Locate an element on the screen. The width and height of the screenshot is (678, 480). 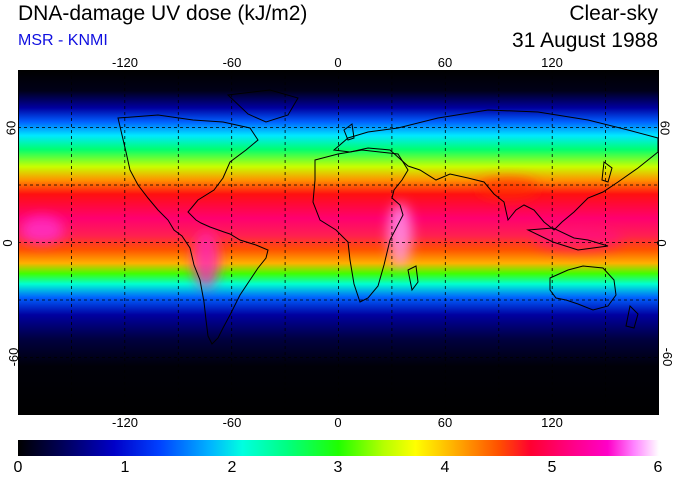
lat-tick-left: 60 is located at coordinates (11, 128).